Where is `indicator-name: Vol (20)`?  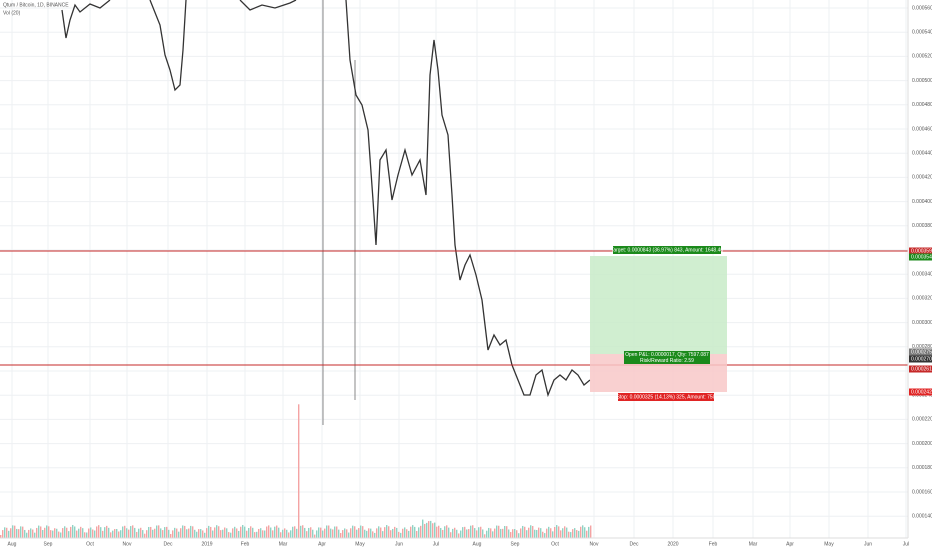
indicator-name: Vol (20) is located at coordinates (12, 13).